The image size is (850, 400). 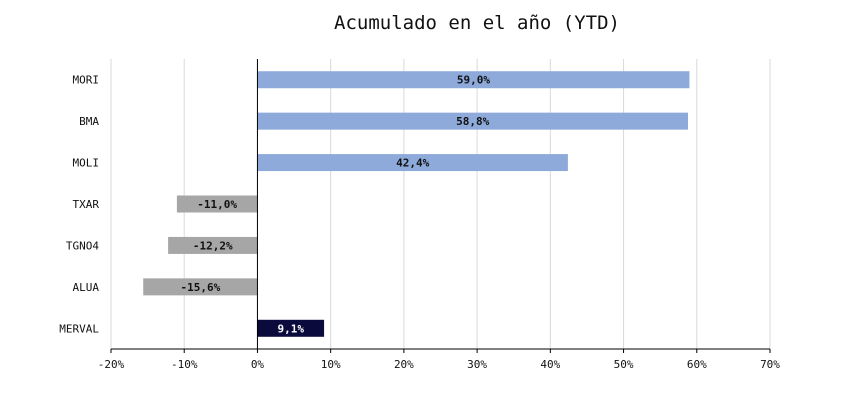 What do you see at coordinates (86, 80) in the screenshot?
I see `category-label: MORI` at bounding box center [86, 80].